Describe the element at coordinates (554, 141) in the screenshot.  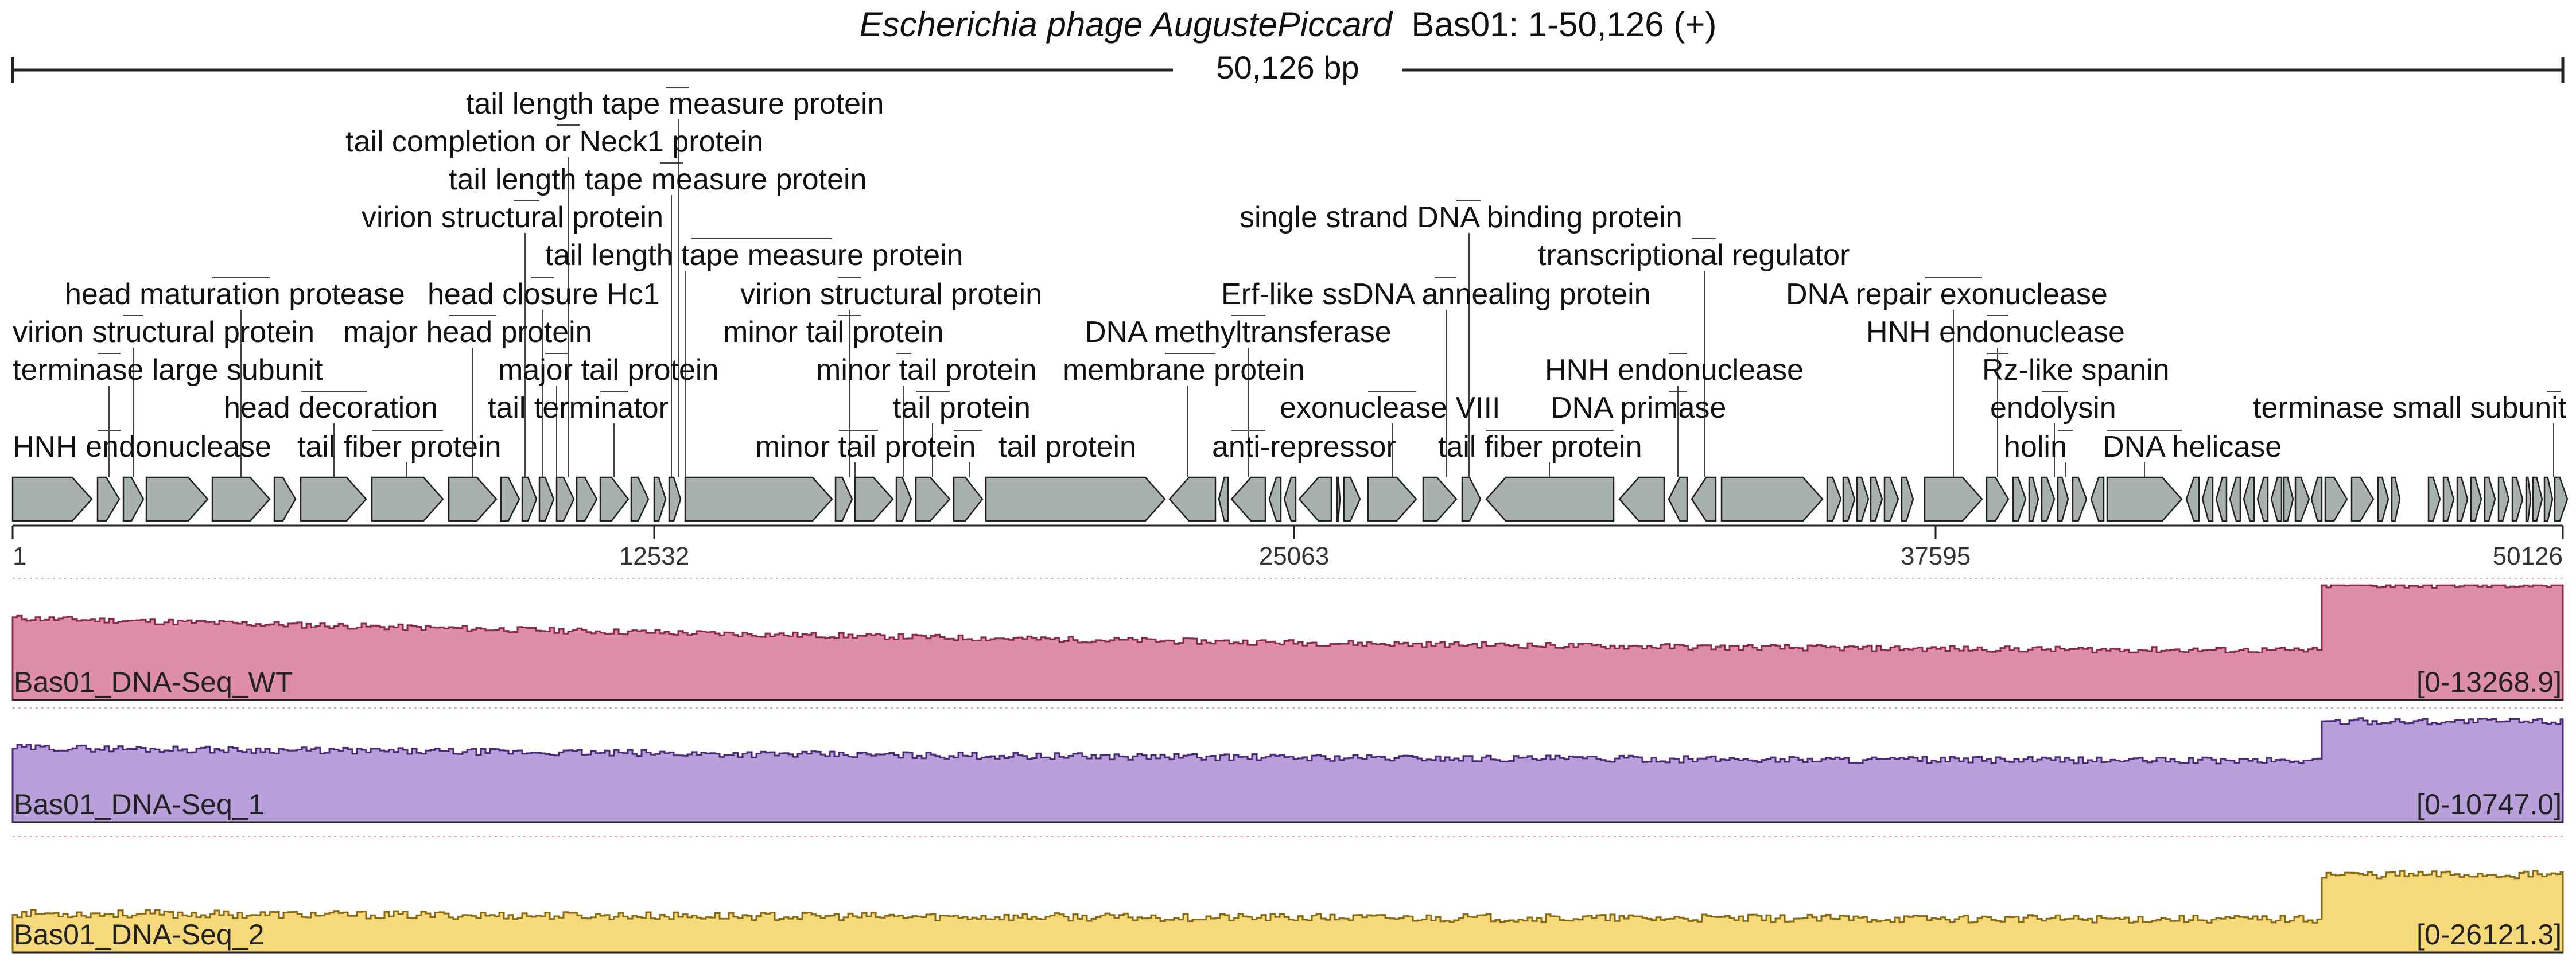
I see `gene-label: tail completion or Neck1 protein` at that location.